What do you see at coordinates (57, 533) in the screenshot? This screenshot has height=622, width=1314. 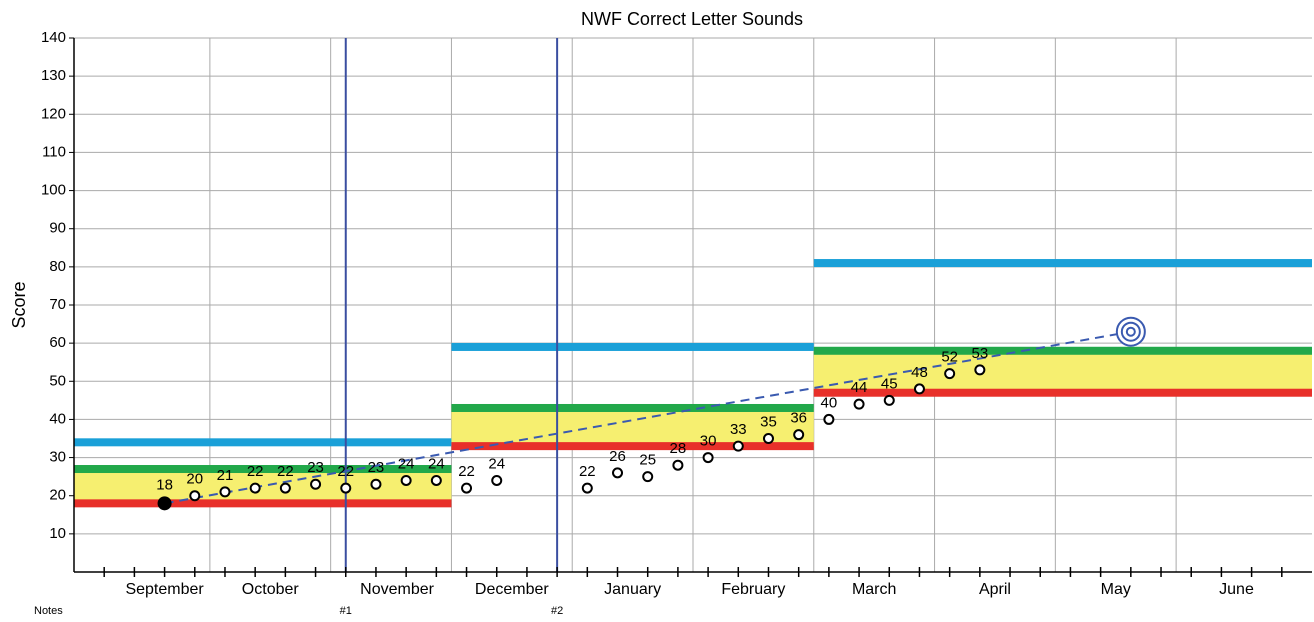 I see `y-tick-label: 10` at bounding box center [57, 533].